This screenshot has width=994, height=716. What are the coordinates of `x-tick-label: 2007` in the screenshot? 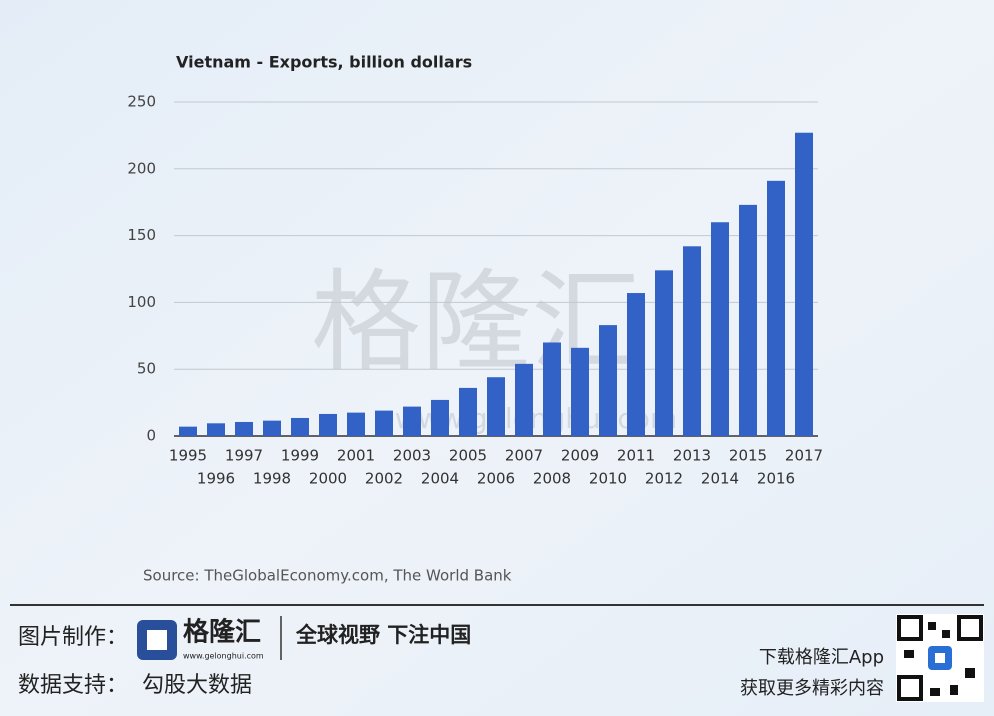 It's located at (524, 456).